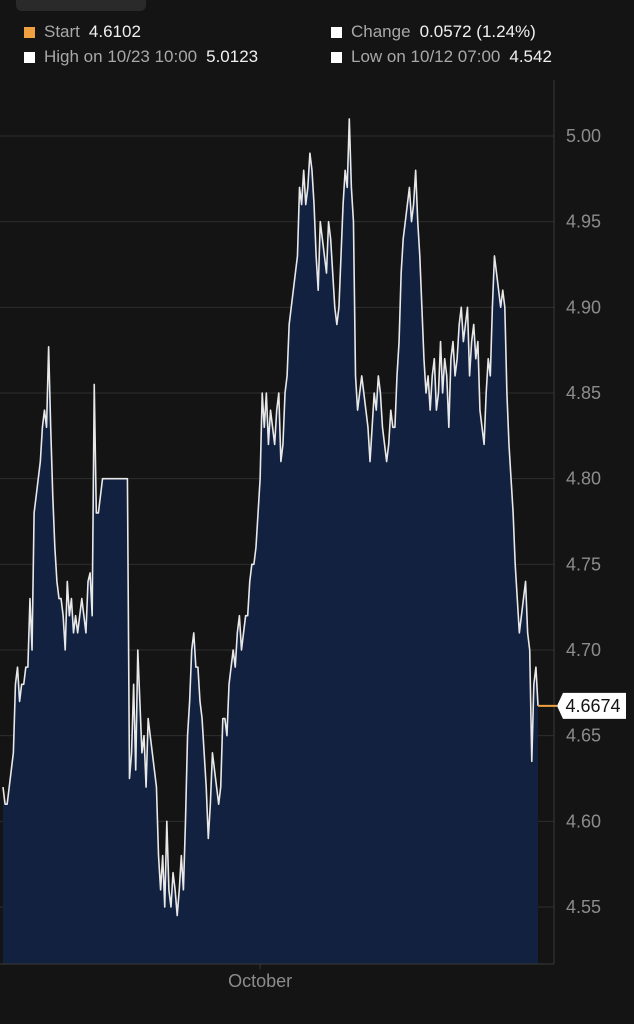  What do you see at coordinates (62, 31) in the screenshot?
I see `start-label: Start` at bounding box center [62, 31].